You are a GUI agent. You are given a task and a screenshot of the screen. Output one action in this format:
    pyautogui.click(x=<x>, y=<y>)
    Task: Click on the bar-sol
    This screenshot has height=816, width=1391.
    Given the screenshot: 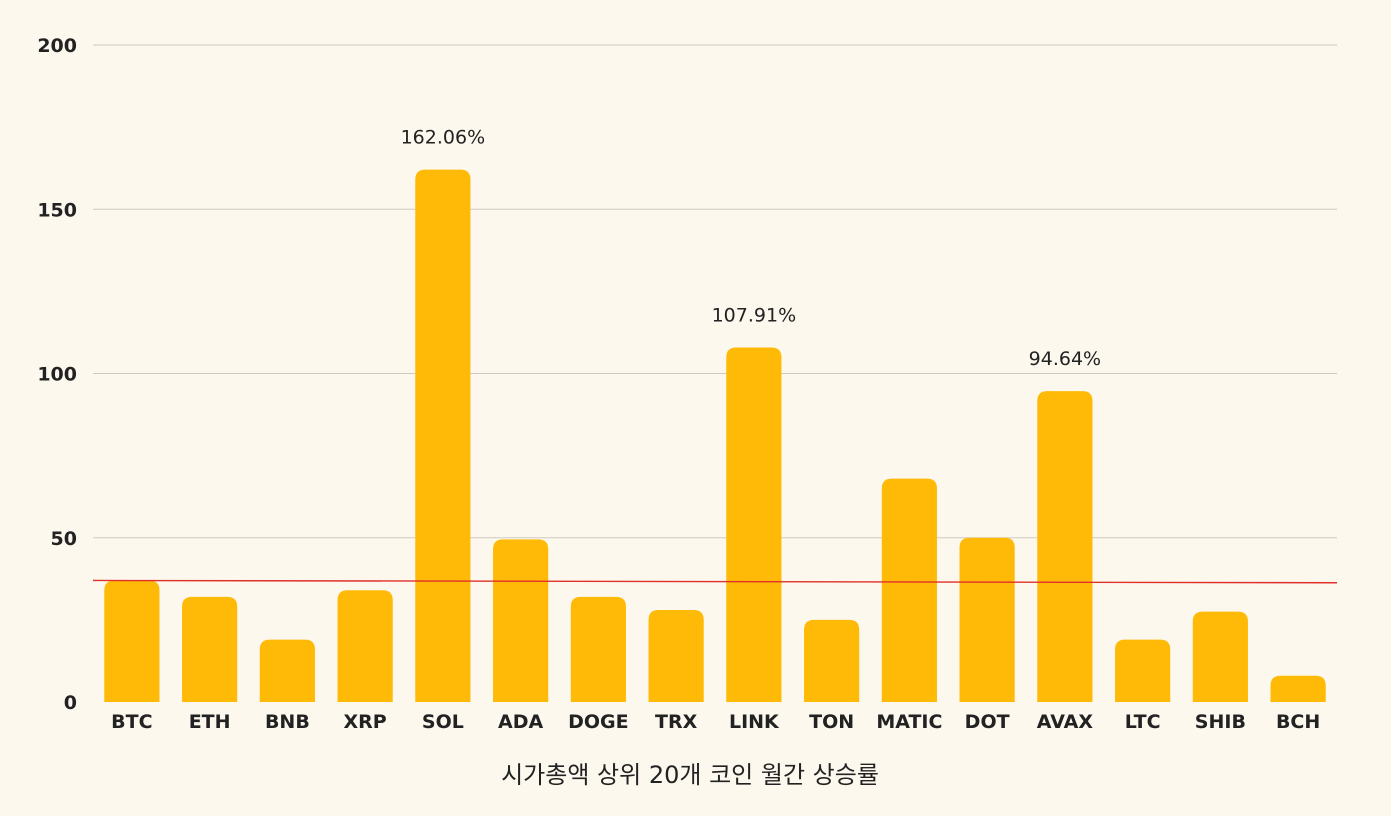 What is the action you would take?
    pyautogui.click(x=443, y=435)
    